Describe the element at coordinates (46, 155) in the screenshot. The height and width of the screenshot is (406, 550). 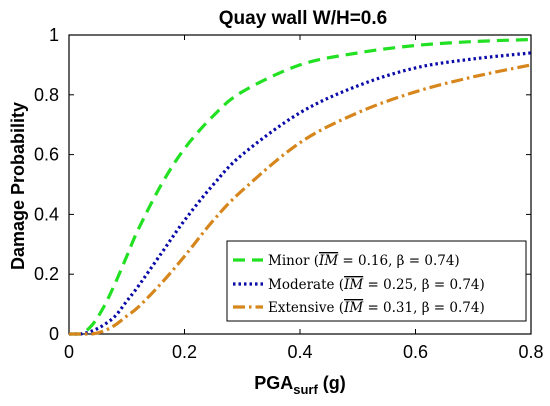
I see `y-tick-label: 0.6` at that location.